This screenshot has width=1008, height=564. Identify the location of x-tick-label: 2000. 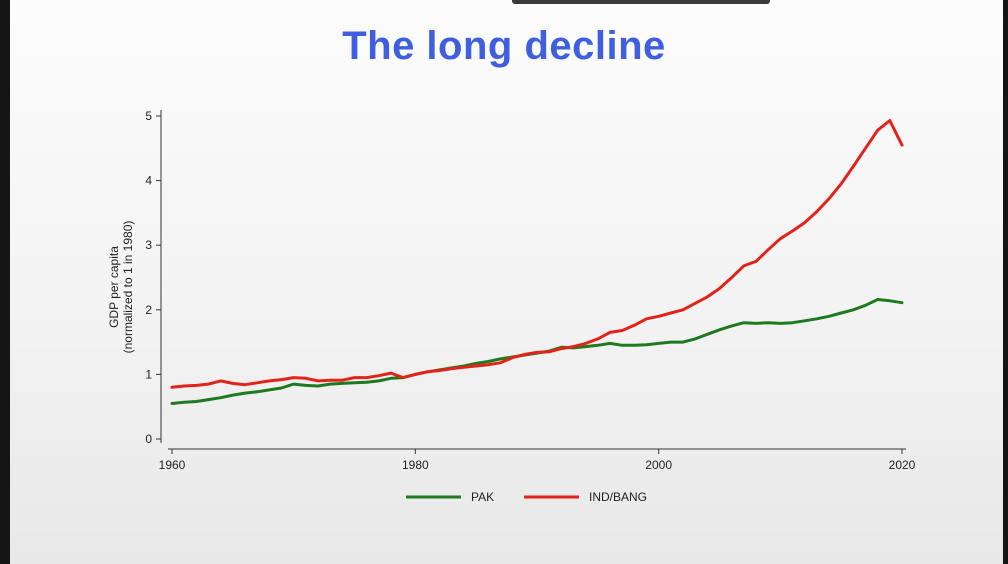
(658, 465).